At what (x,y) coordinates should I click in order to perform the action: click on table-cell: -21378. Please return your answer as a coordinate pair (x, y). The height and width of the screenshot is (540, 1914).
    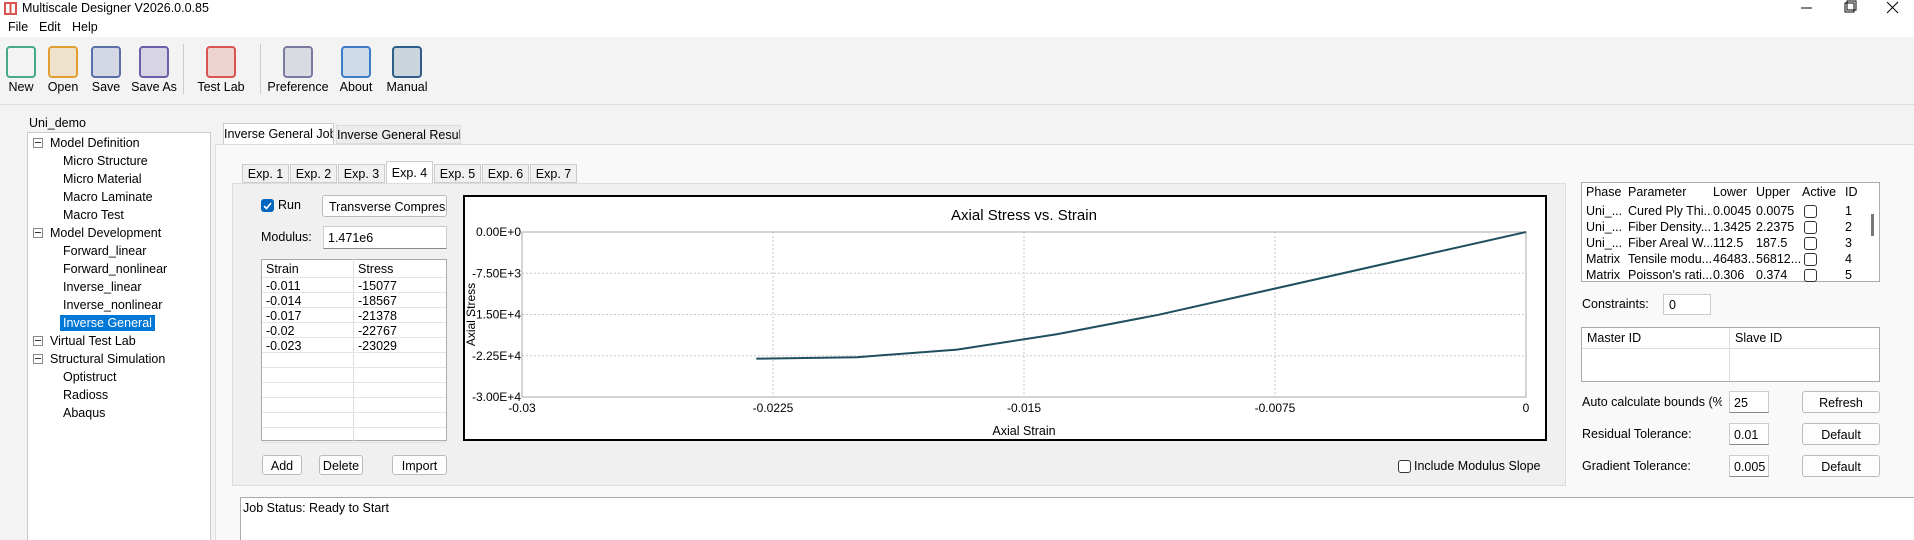
    Looking at the image, I should click on (377, 316).